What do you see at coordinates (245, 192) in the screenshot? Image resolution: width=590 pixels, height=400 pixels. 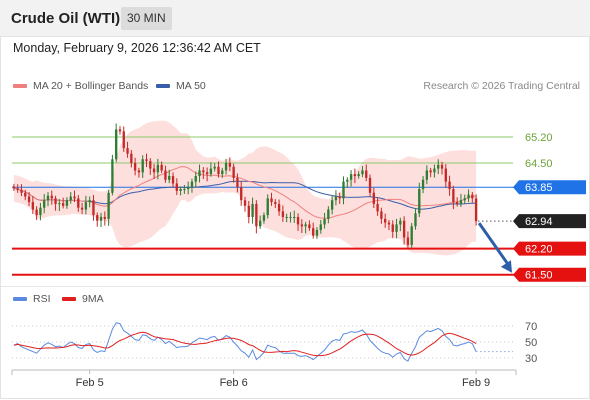 I see `ma20-line` at bounding box center [245, 192].